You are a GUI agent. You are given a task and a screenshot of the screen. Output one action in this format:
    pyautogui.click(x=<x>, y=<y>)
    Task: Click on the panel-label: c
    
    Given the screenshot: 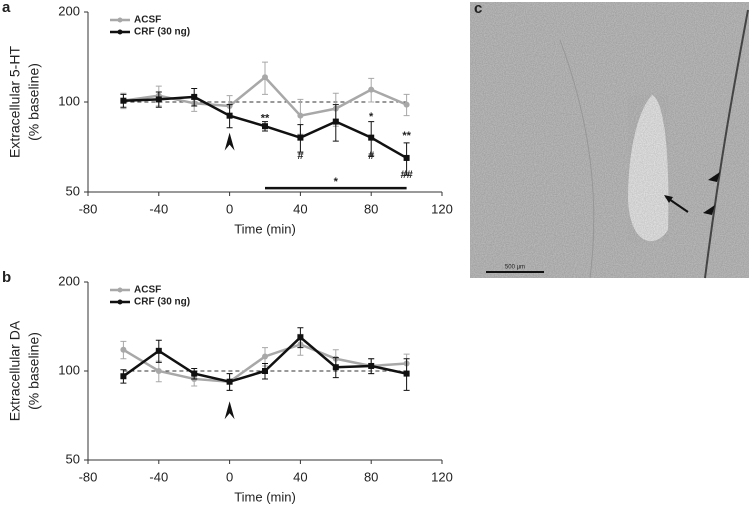 What is the action you would take?
    pyautogui.click(x=478, y=8)
    